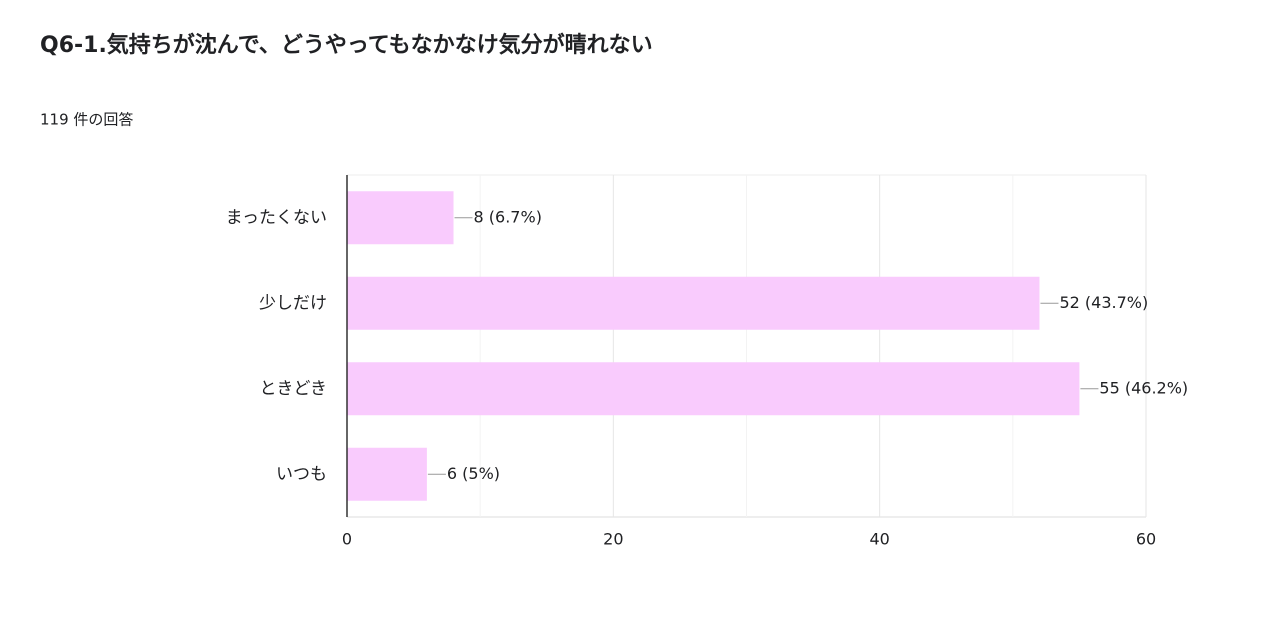  Describe the element at coordinates (347, 539) in the screenshot. I see `x-tick-label: 0` at that location.